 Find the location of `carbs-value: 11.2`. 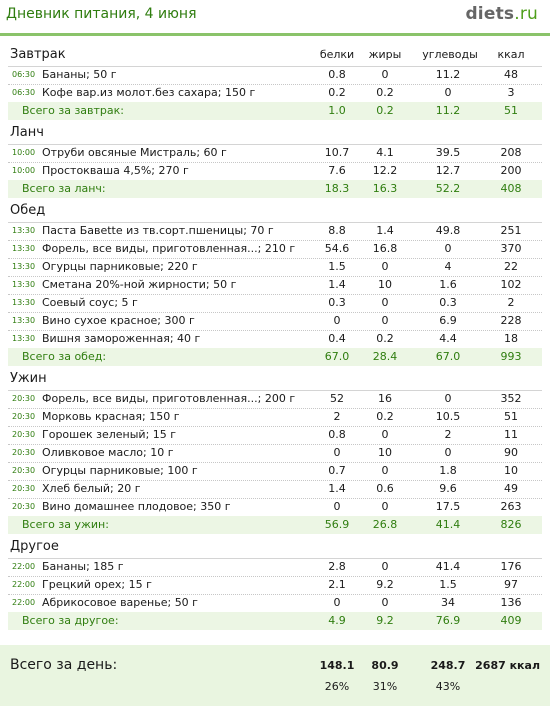

carbs-value: 11.2 is located at coordinates (448, 74).